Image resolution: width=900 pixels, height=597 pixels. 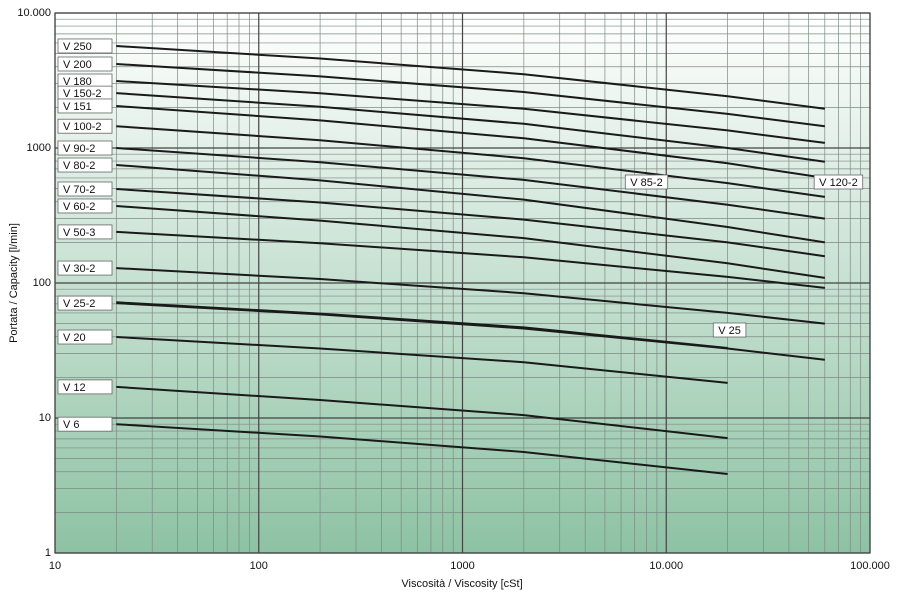 I want to click on x-tick-label: 10, so click(x=55, y=566).